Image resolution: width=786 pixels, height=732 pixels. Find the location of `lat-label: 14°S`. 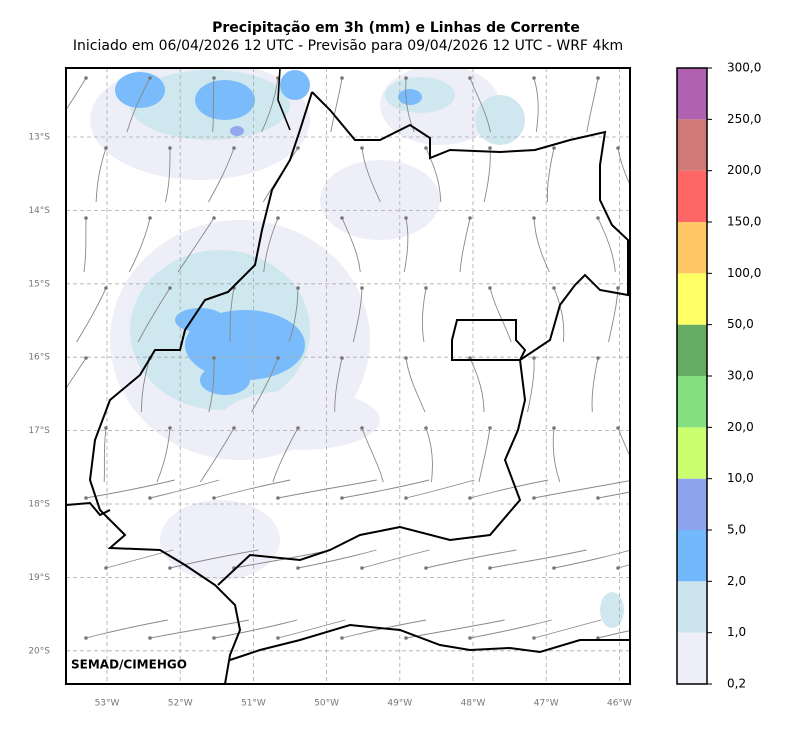

lat-label: 14°S is located at coordinates (39, 211).